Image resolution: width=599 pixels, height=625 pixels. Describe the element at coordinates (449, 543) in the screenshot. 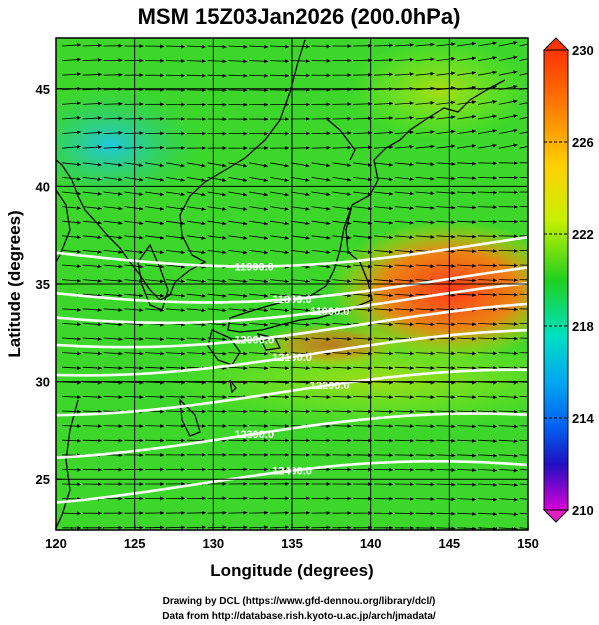

I see `x-tick-label: 145` at that location.